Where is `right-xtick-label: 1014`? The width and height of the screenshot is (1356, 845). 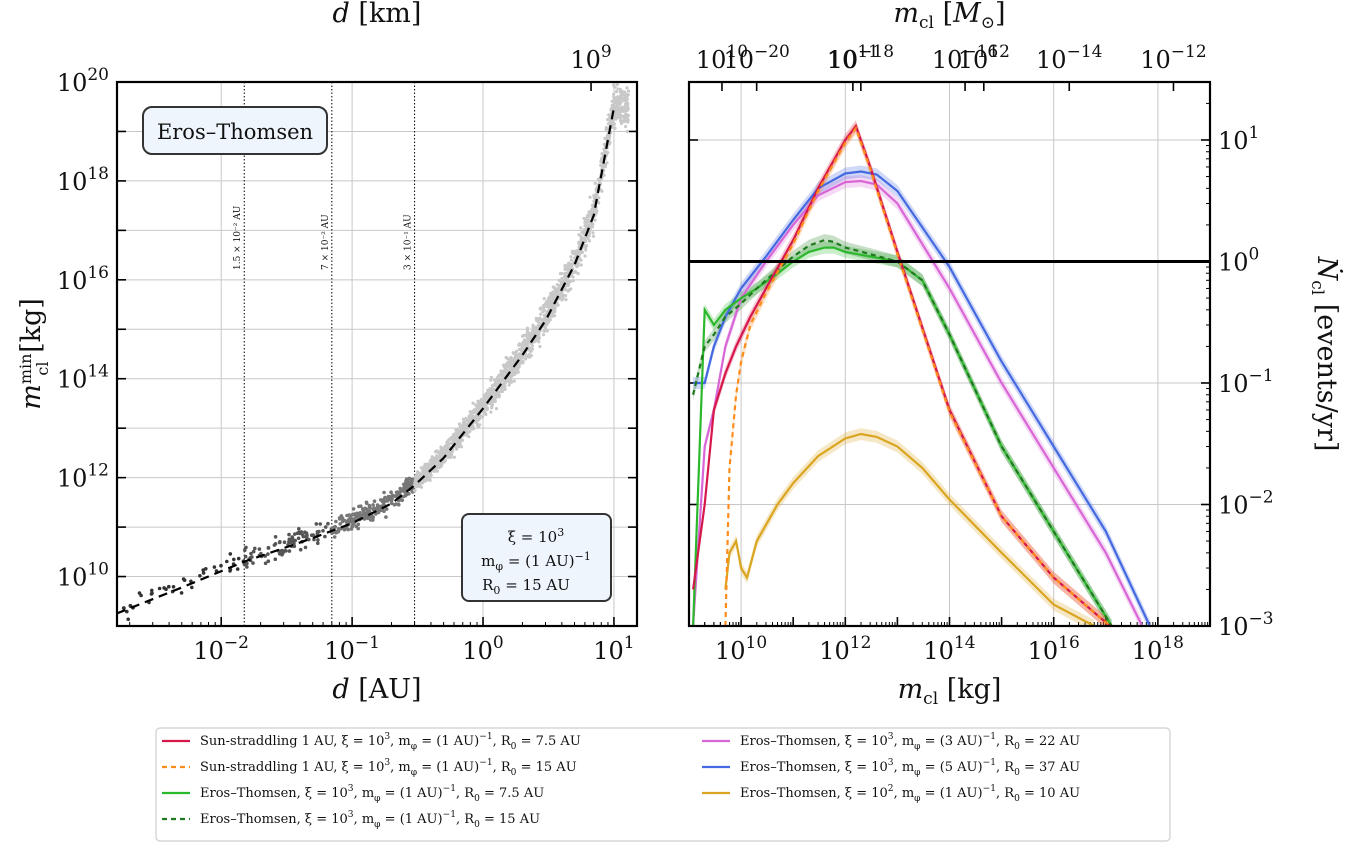
right-xtick-label: 1014 is located at coordinates (949, 649).